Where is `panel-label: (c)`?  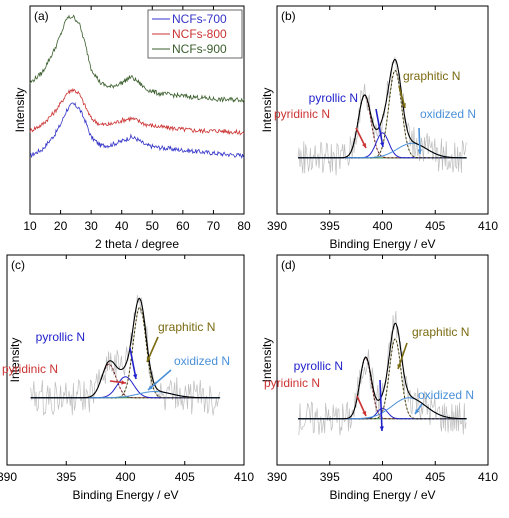 panel-label: (c) is located at coordinates (18, 265).